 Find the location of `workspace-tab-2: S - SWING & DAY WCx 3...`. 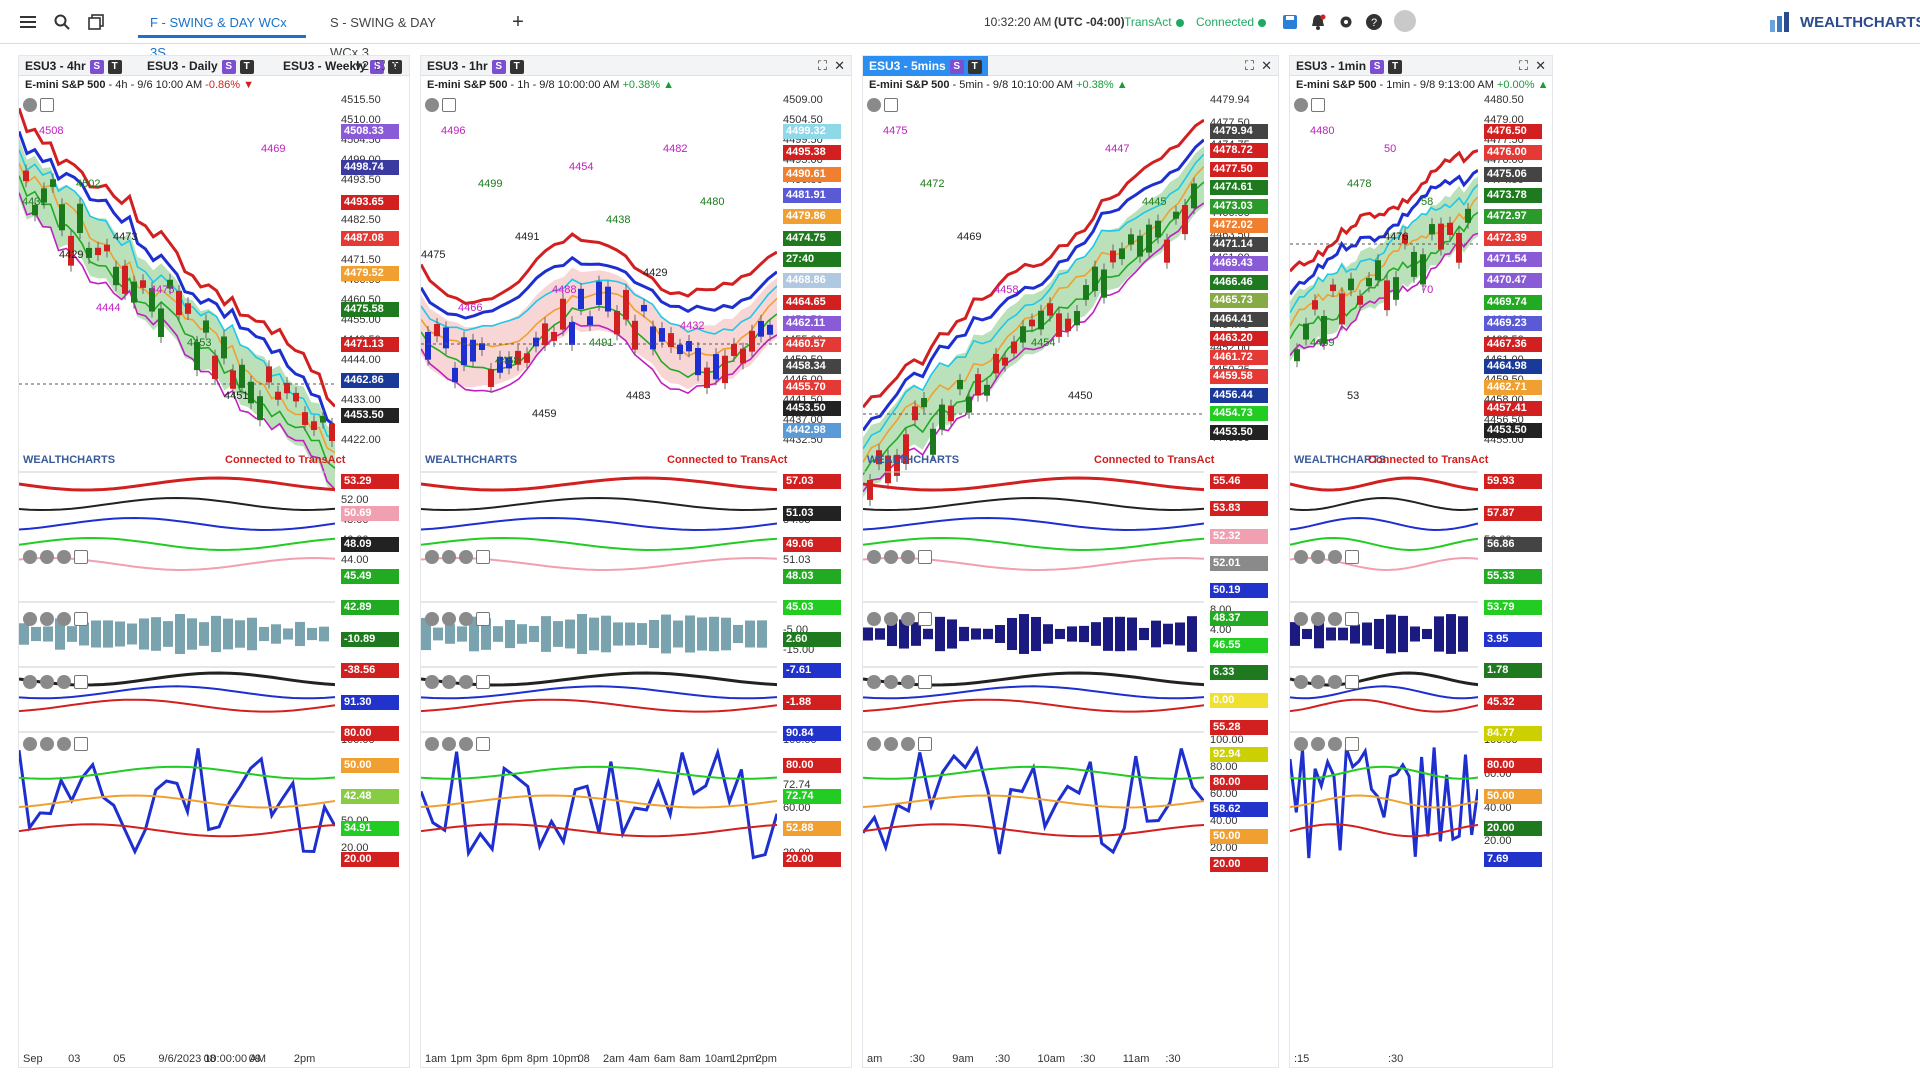

workspace-tab-2: S - SWING & DAY WCx 3... is located at coordinates (383, 37).